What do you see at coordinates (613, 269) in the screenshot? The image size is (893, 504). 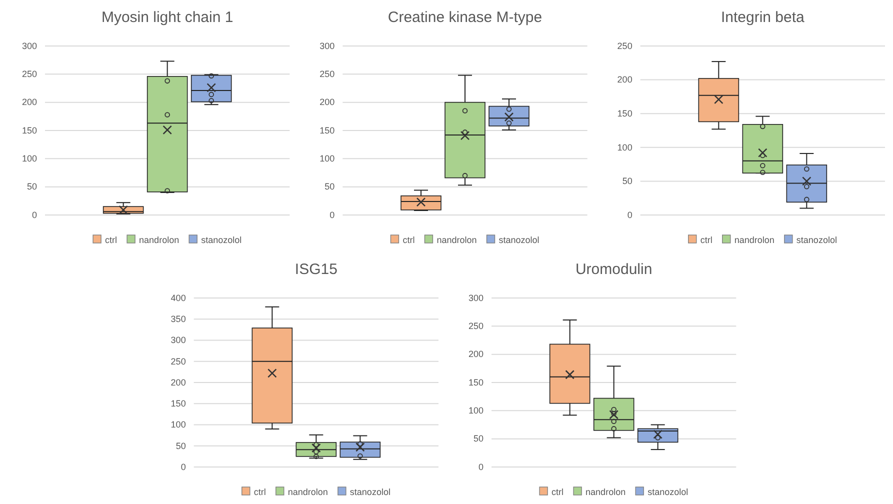 I see `chart-title: Uromodulin` at bounding box center [613, 269].